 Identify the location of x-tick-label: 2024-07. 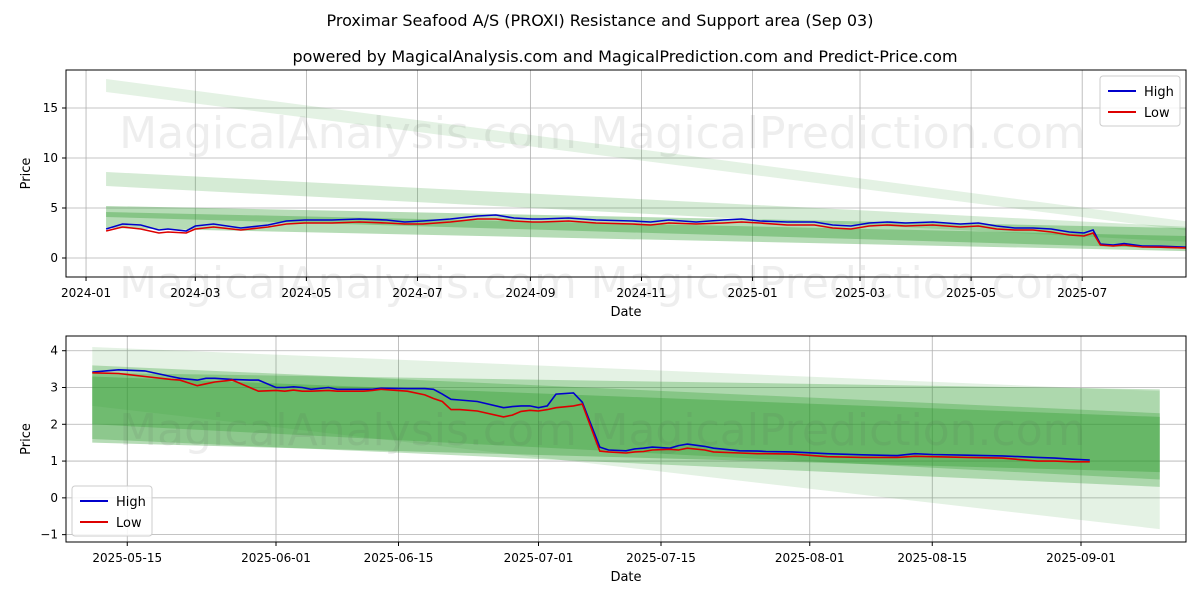
(417, 293).